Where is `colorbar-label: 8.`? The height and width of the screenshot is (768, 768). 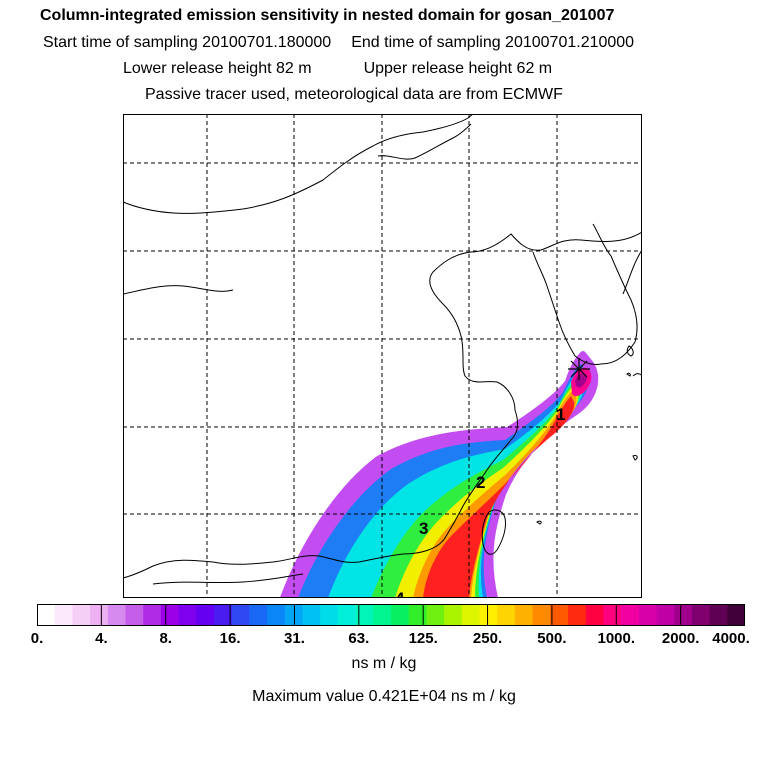
colorbar-label: 8. is located at coordinates (165, 638).